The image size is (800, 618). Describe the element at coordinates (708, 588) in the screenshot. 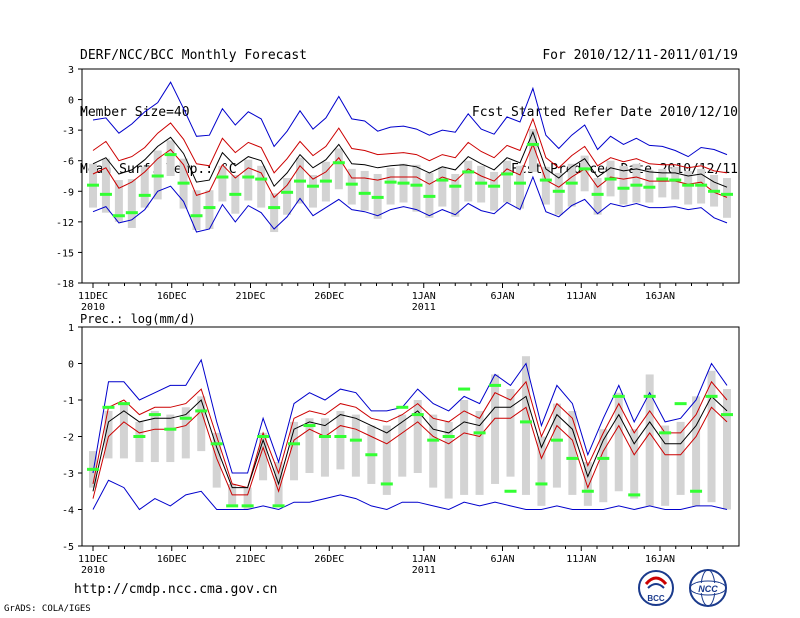

I see `ncc-logo: NCC` at that location.